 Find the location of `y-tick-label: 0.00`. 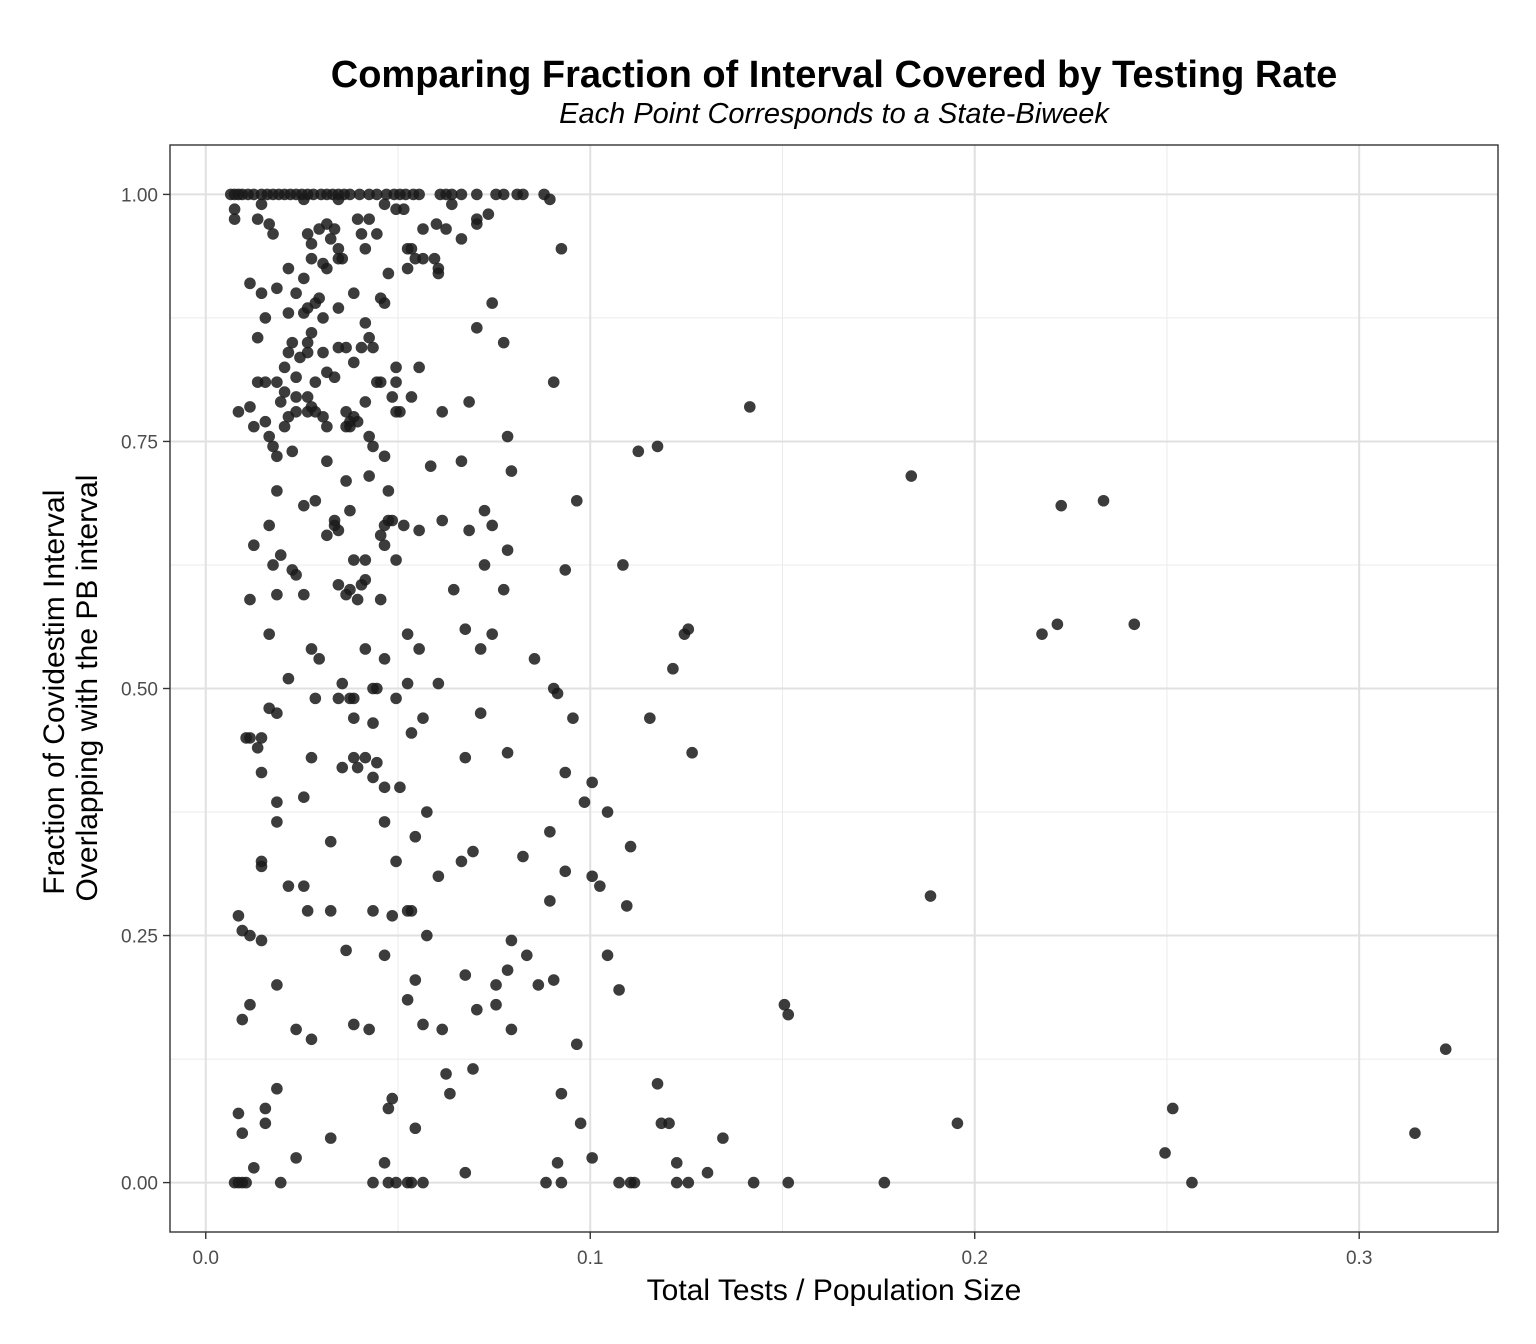

y-tick-label: 0.00 is located at coordinates (139, 1184).